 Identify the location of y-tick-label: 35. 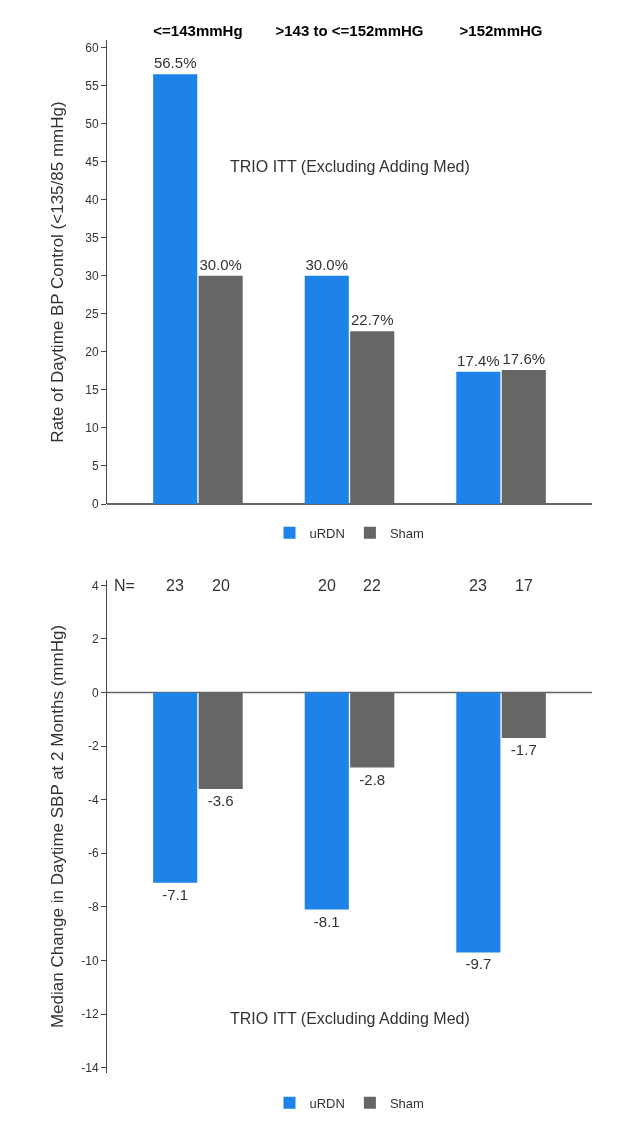
(92, 237).